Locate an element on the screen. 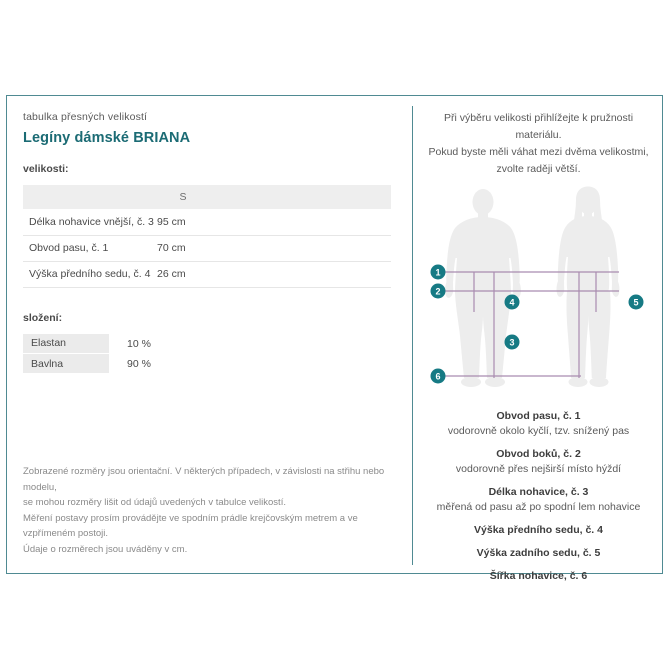  page-title: Legíny dámské BRIANA is located at coordinates (107, 138).